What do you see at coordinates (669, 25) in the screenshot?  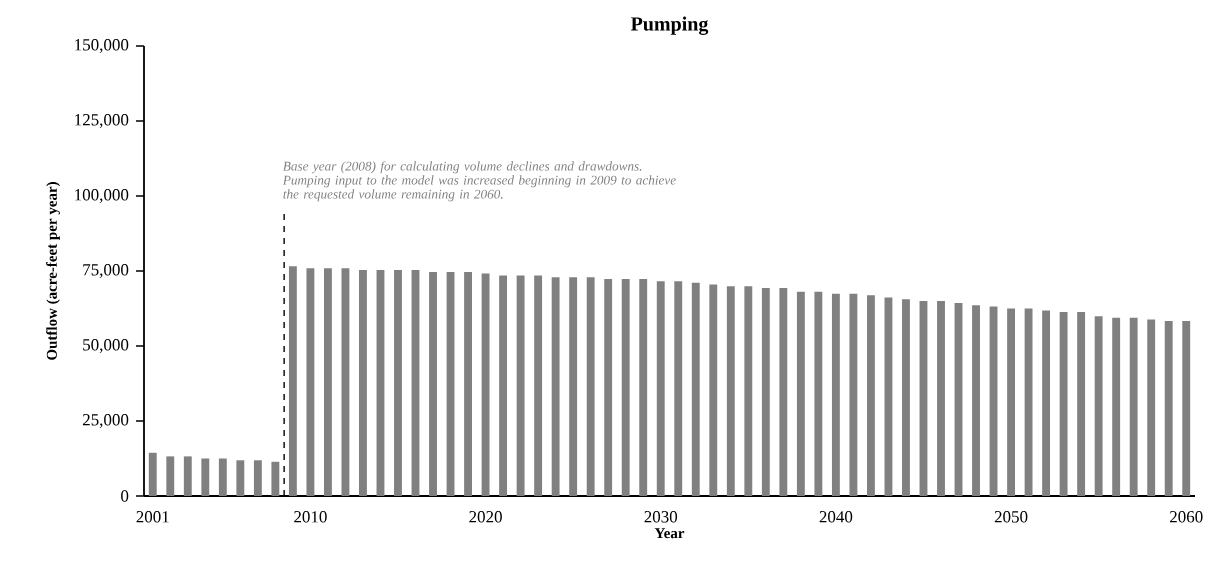 I see `chart-title: Pumping` at bounding box center [669, 25].